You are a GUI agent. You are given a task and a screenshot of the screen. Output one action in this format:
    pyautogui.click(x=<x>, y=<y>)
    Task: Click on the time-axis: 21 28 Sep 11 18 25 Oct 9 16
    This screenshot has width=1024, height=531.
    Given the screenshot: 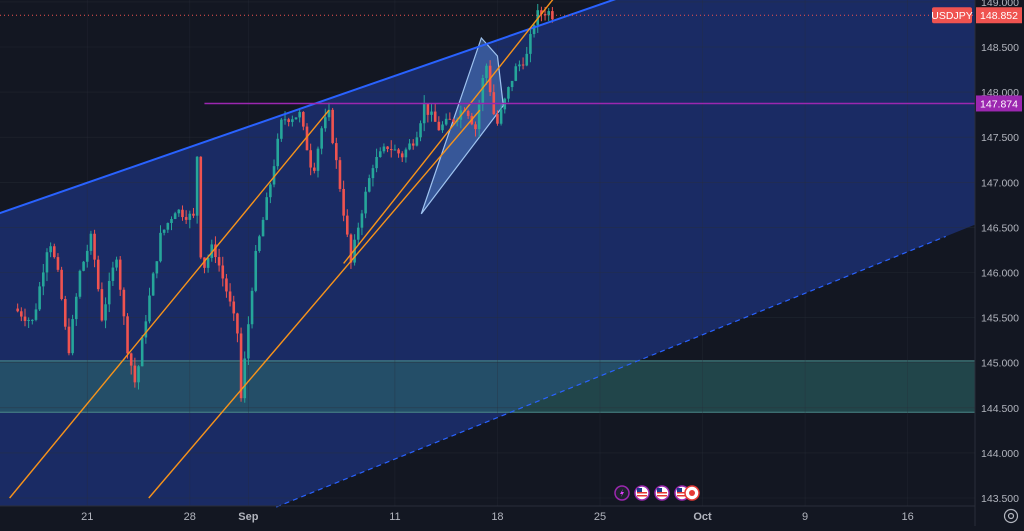 What is the action you would take?
    pyautogui.click(x=497, y=517)
    